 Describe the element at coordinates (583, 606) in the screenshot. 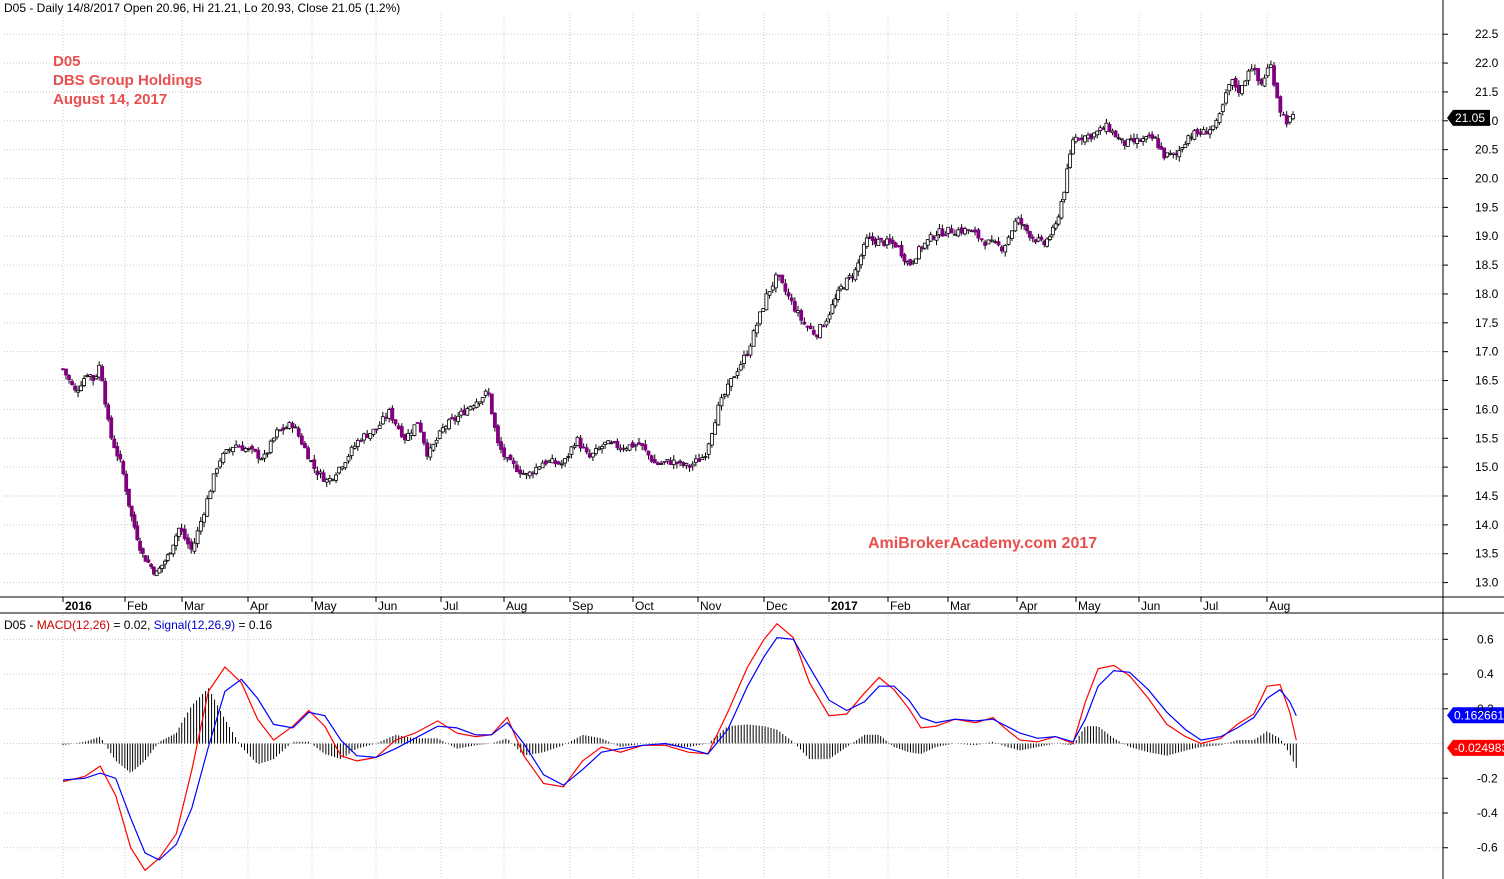

I see `x-tick-label: Sep` at that location.